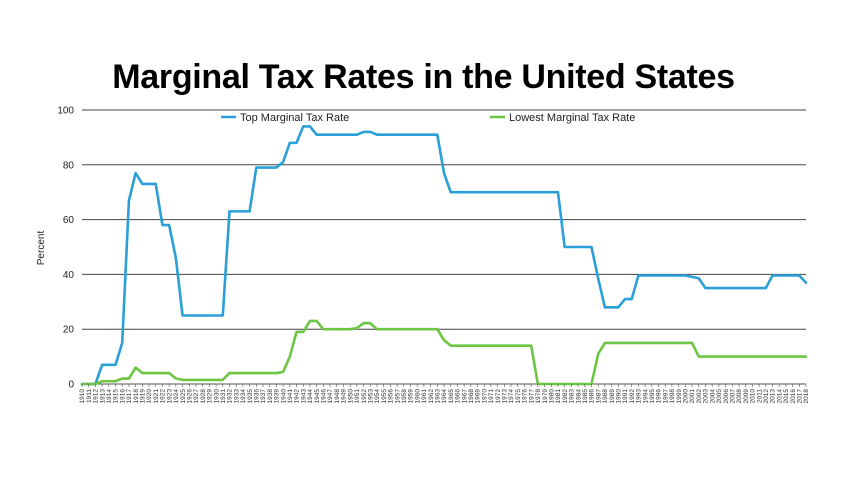  What do you see at coordinates (297, 396) in the screenshot?
I see `x-tick-label: 1942` at bounding box center [297, 396].